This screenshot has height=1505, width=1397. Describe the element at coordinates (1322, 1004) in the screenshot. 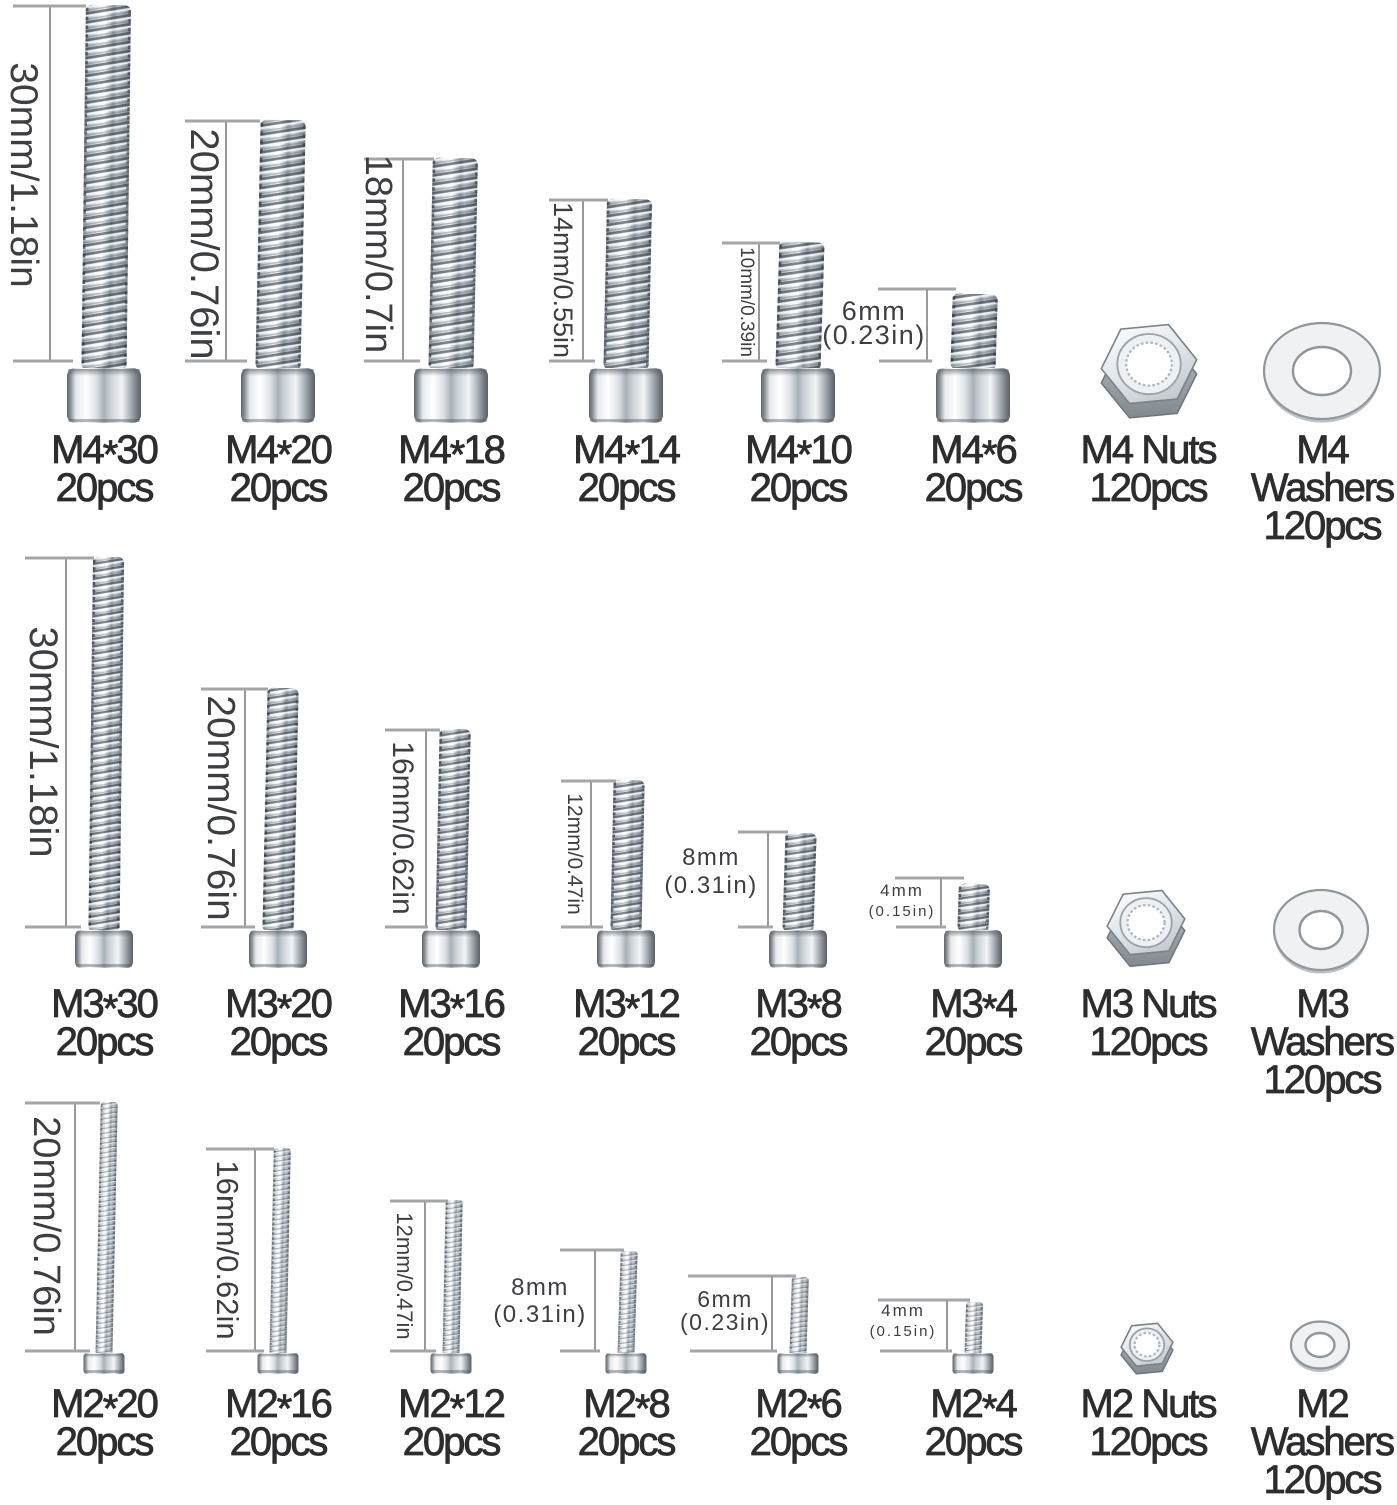

I see `svg-text: M3` at that location.